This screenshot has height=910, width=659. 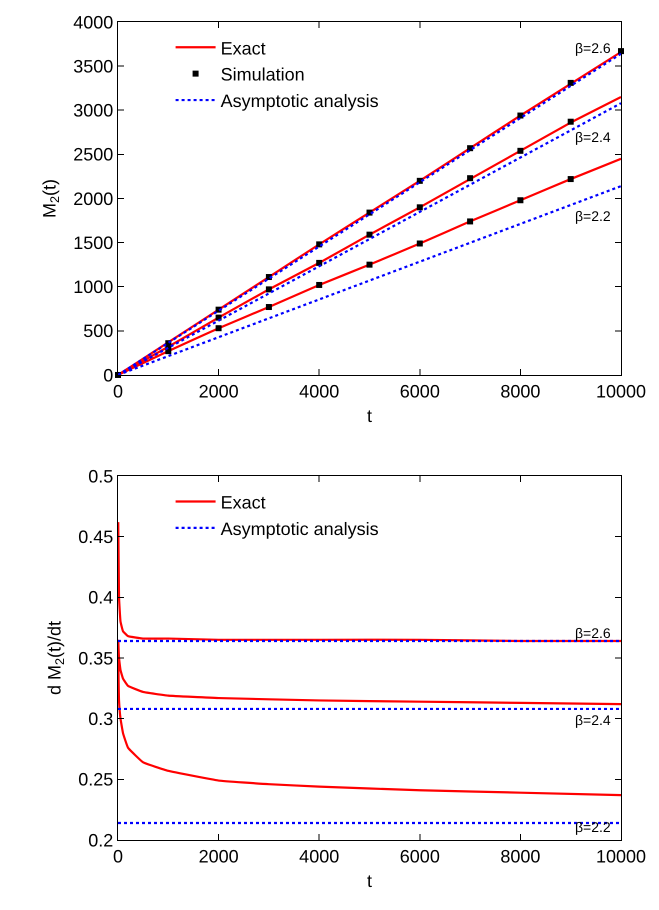 I want to click on y-tick-label: 0.4, so click(x=101, y=598).